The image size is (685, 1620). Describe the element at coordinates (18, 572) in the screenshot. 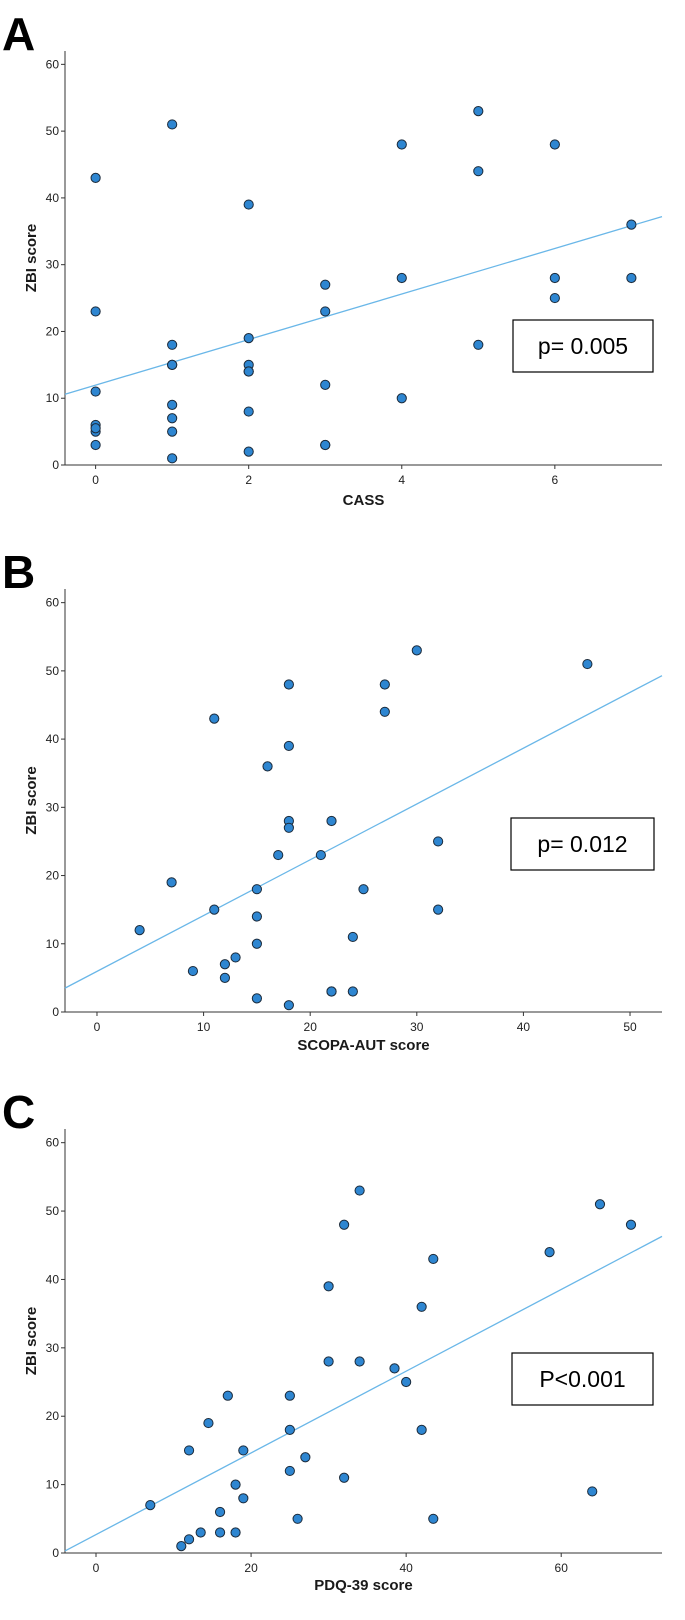

I see `panel-letter: B` at that location.